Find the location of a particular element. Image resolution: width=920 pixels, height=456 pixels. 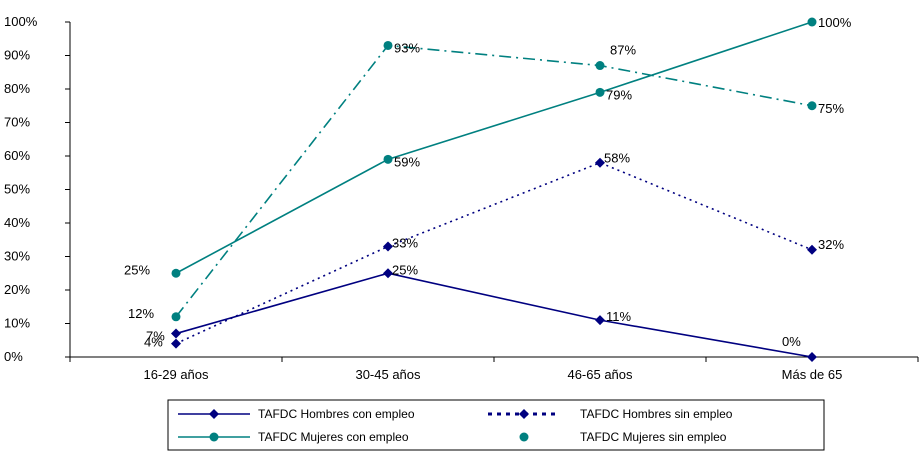

data-label: 75% is located at coordinates (831, 108).